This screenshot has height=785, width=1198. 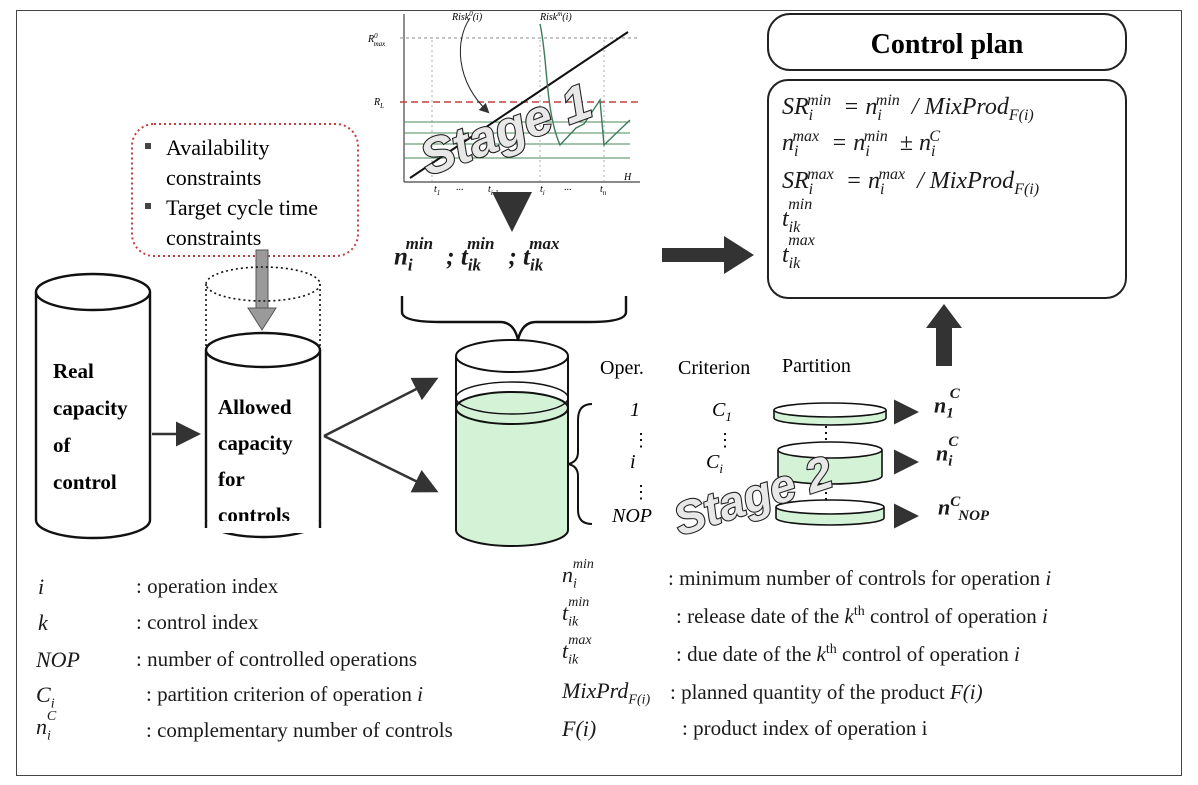 I want to click on chart-xlabel-t1: t1, so click(x=437, y=190).